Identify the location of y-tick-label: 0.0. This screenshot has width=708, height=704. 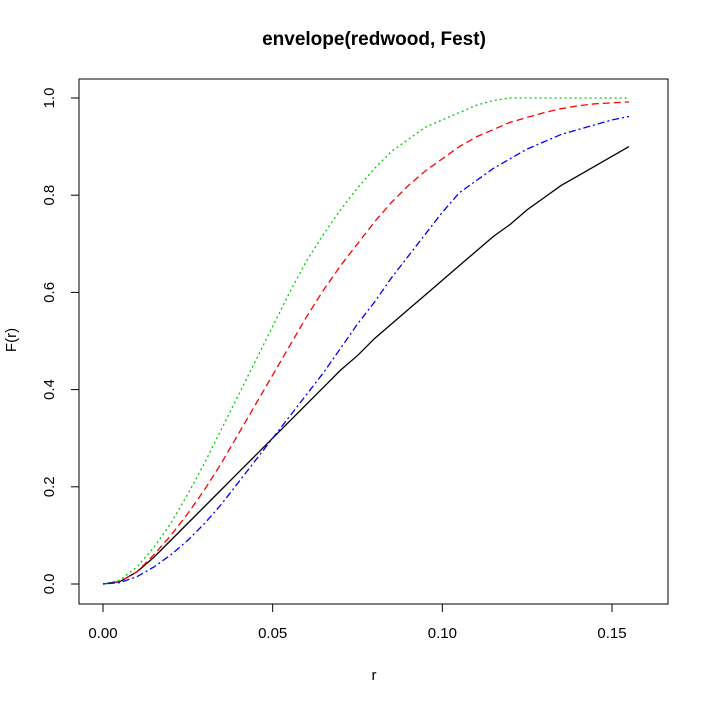
(49, 584).